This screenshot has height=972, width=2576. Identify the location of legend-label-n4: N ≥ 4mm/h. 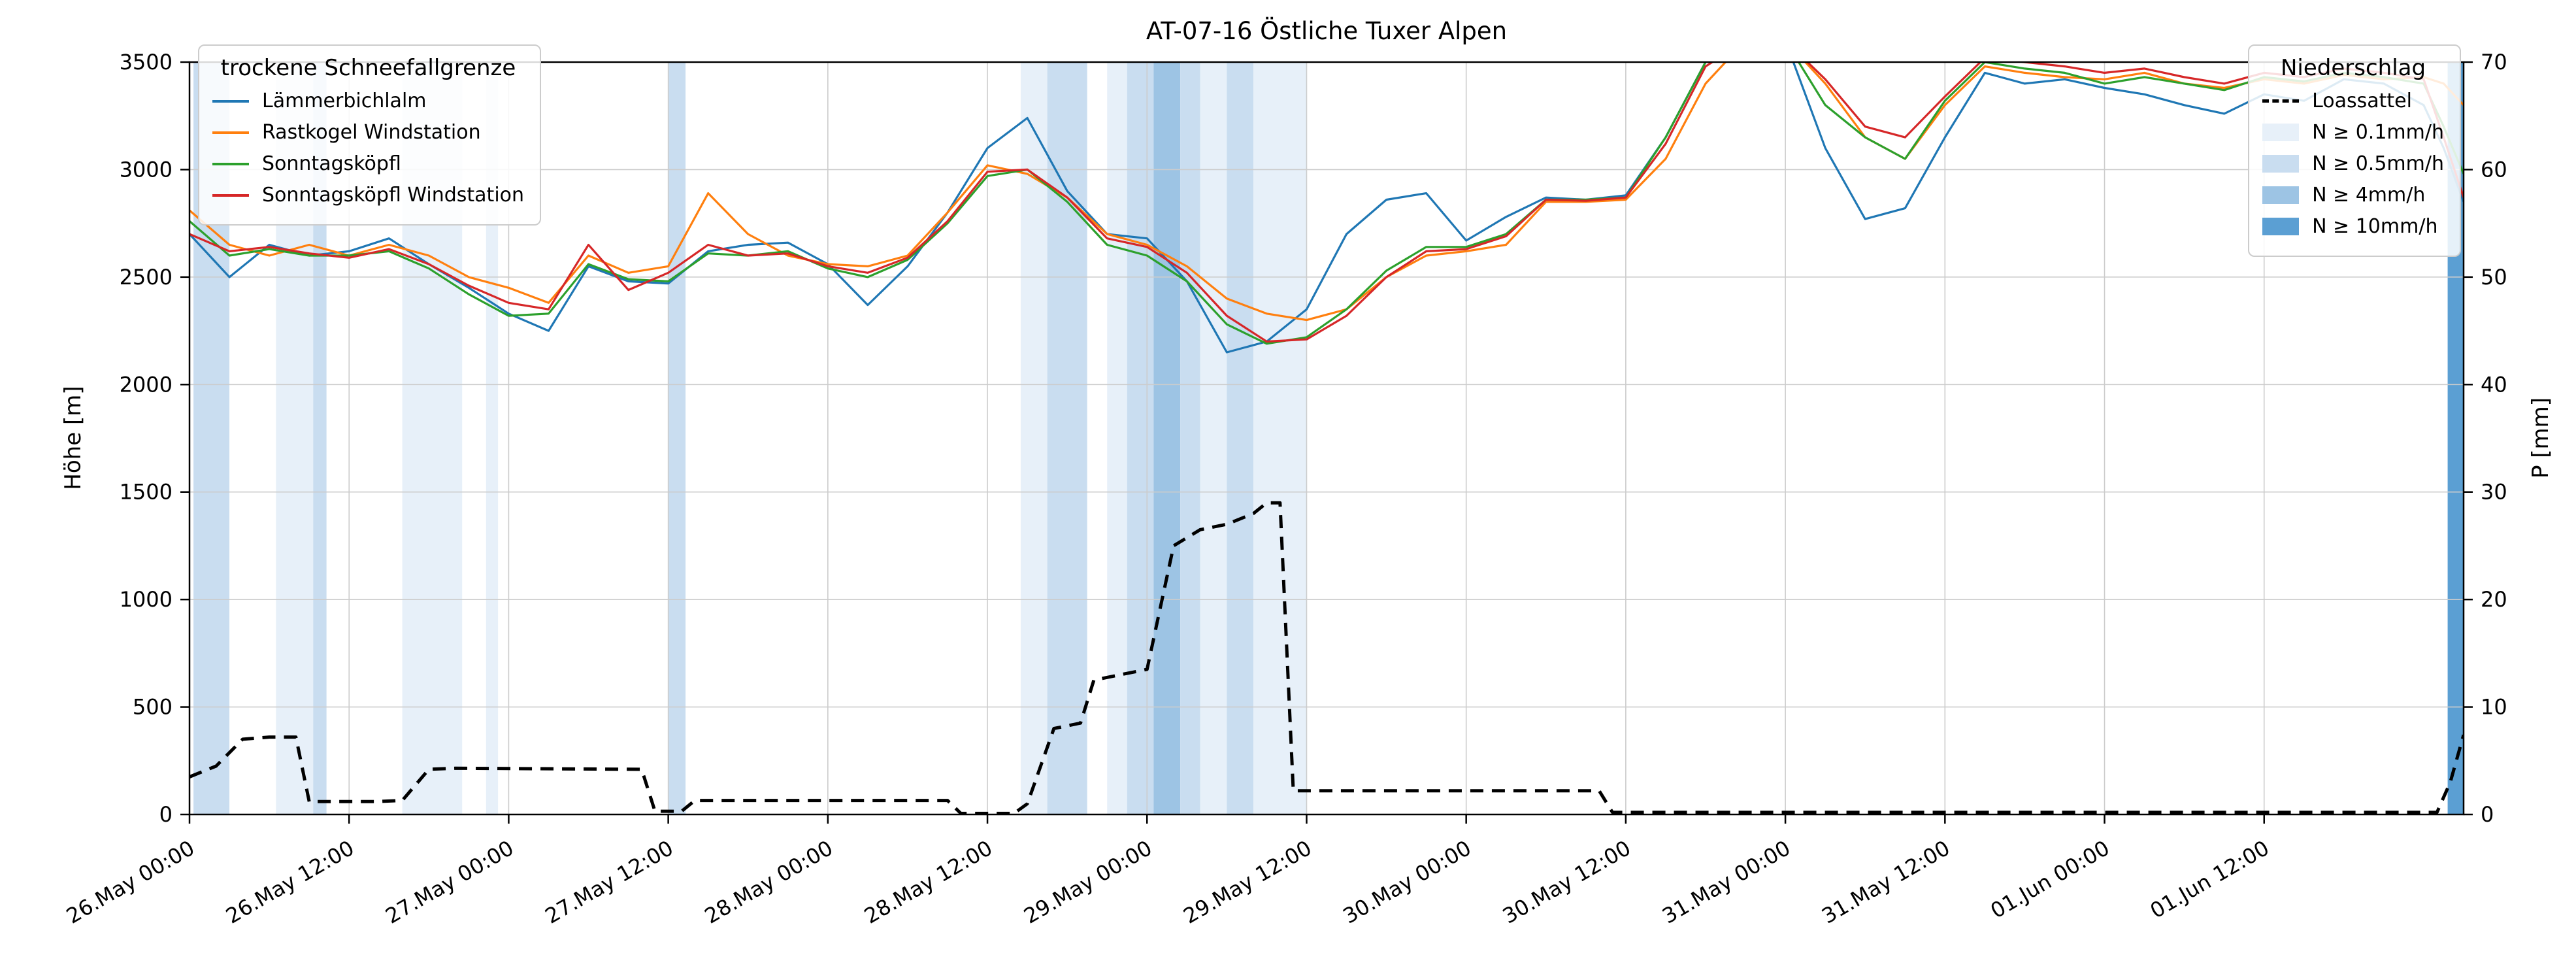
(2369, 196).